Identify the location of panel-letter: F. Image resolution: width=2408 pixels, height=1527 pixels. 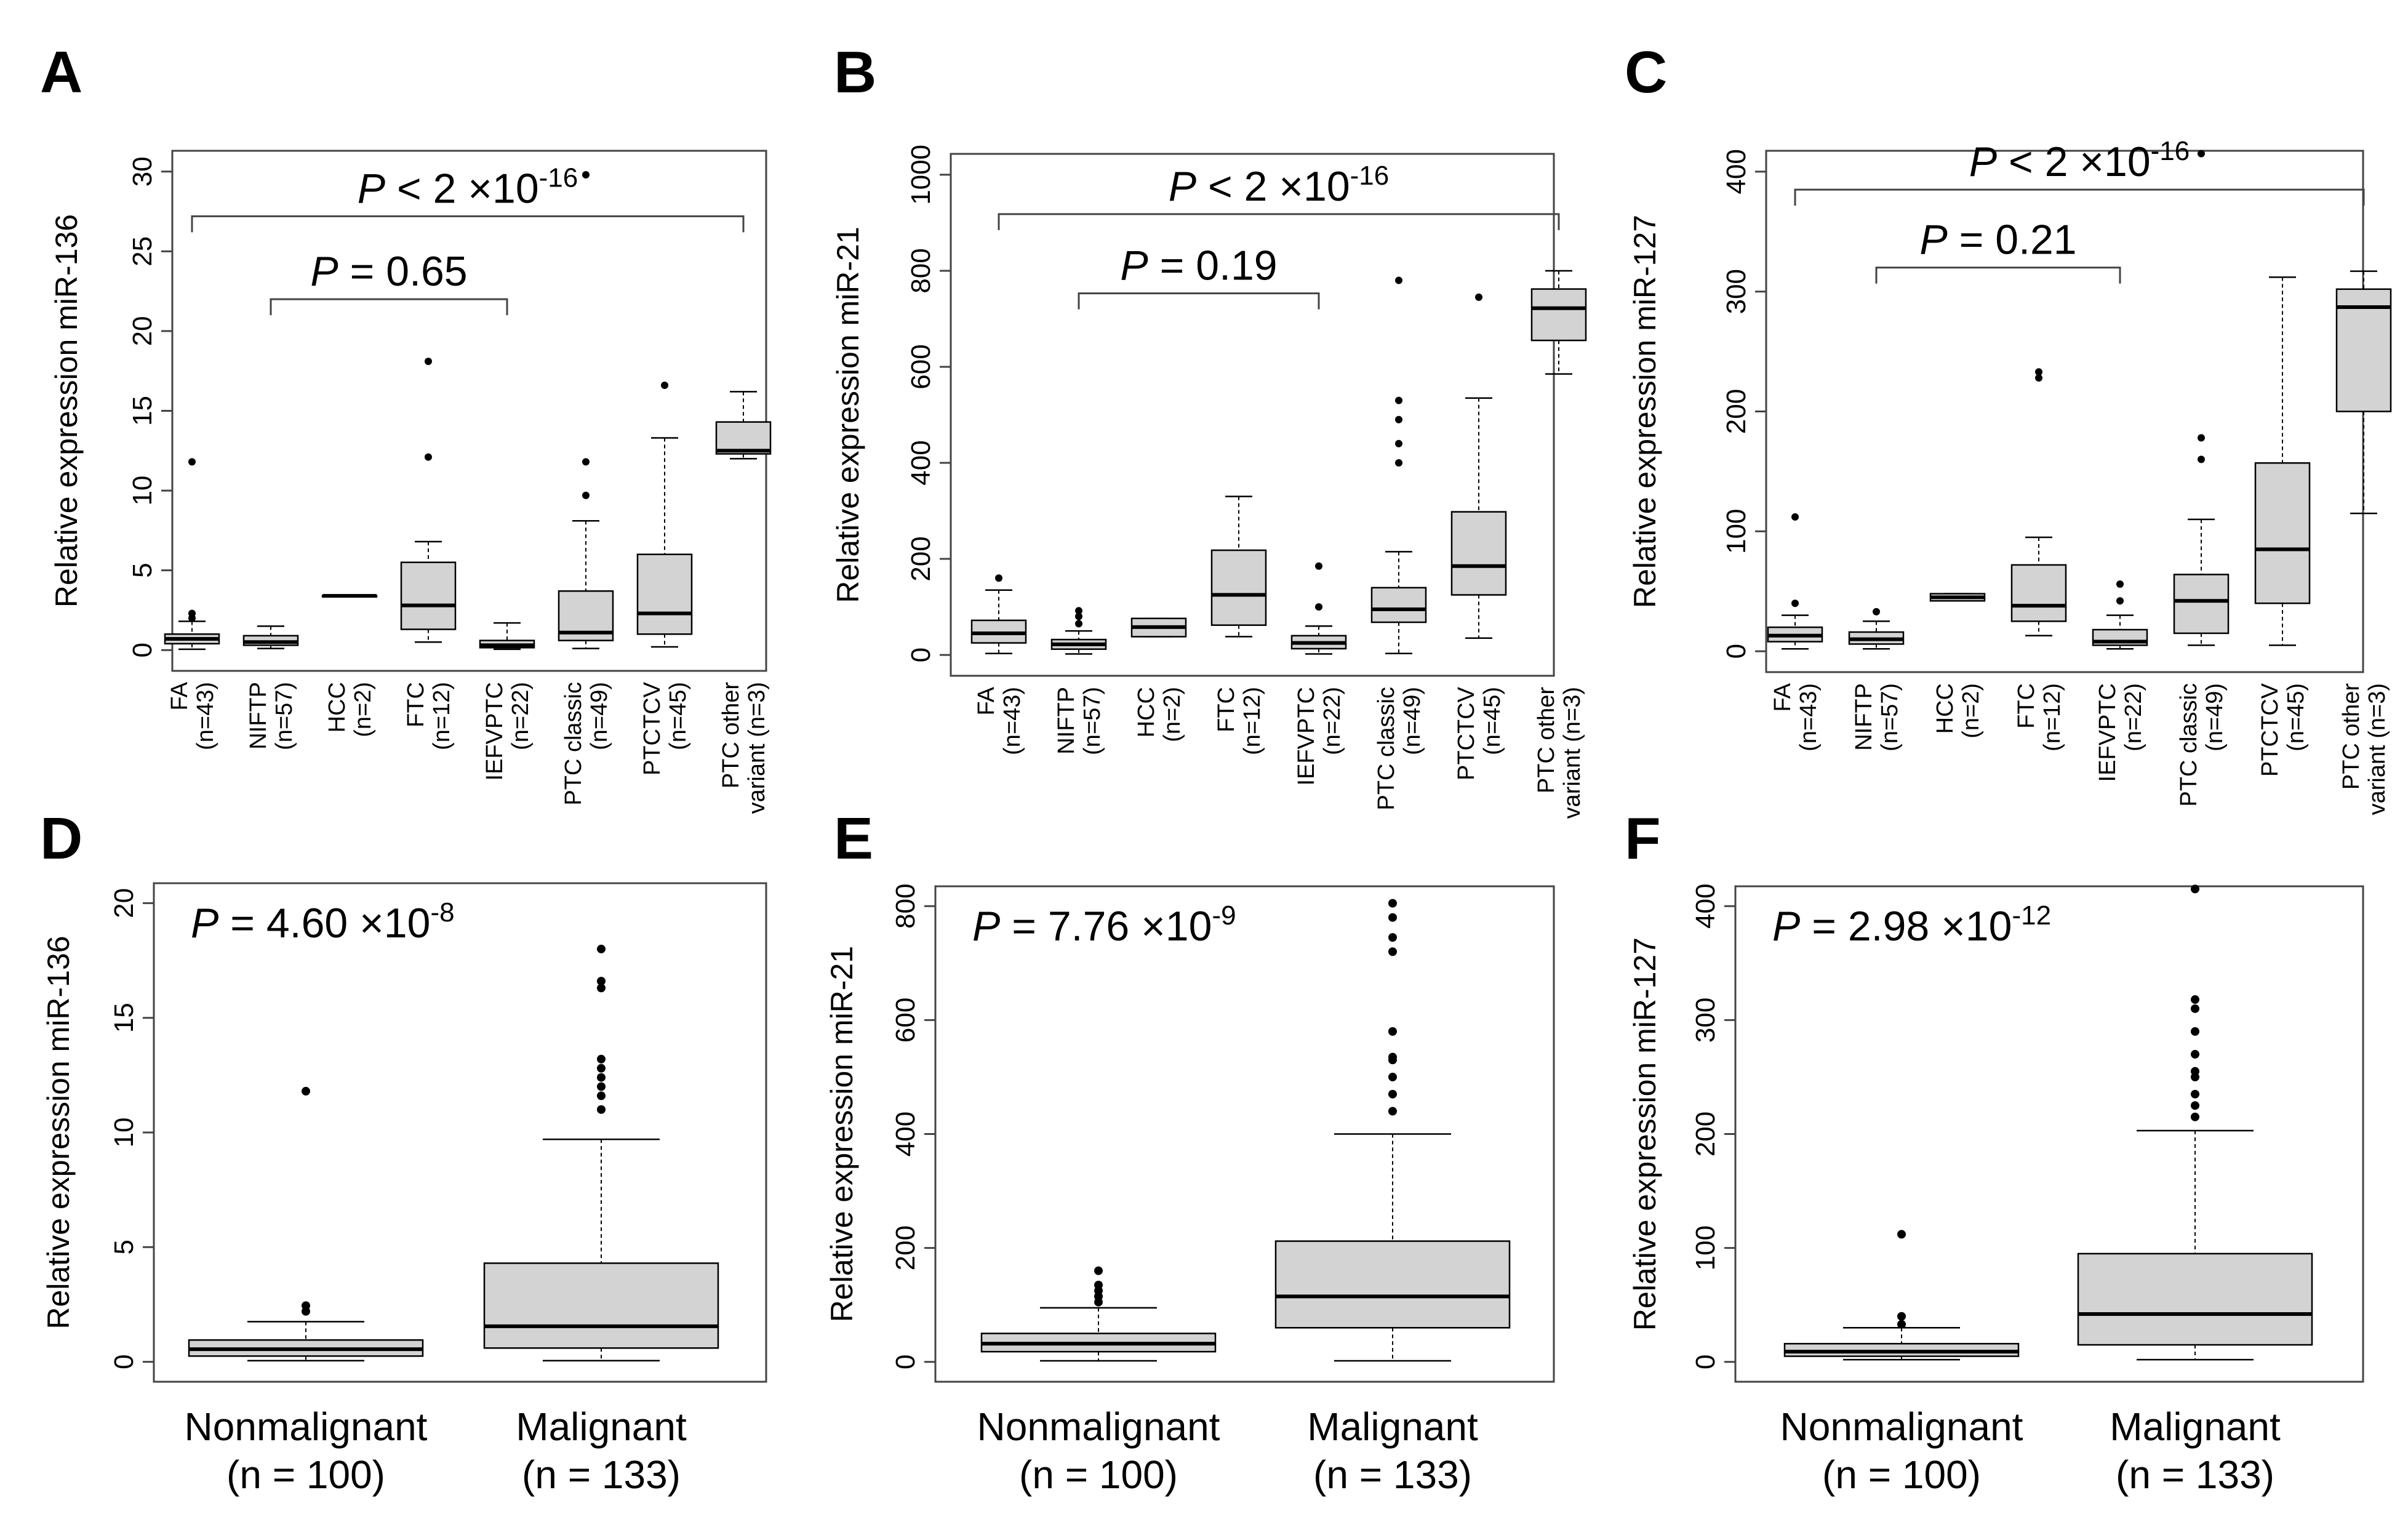
(1643, 839).